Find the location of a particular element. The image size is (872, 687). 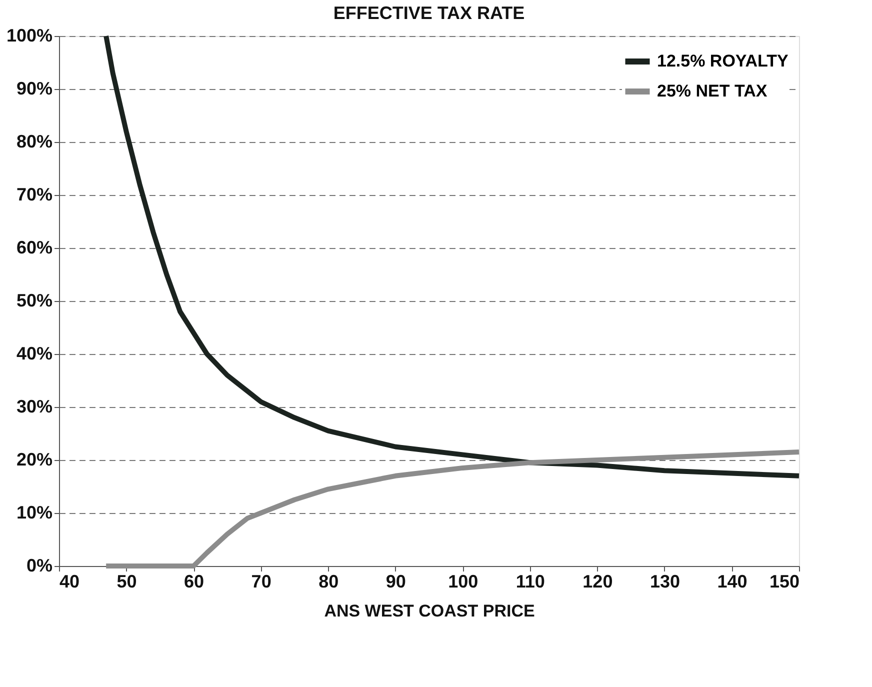

y-tick-label: 80% is located at coordinates (34, 142).